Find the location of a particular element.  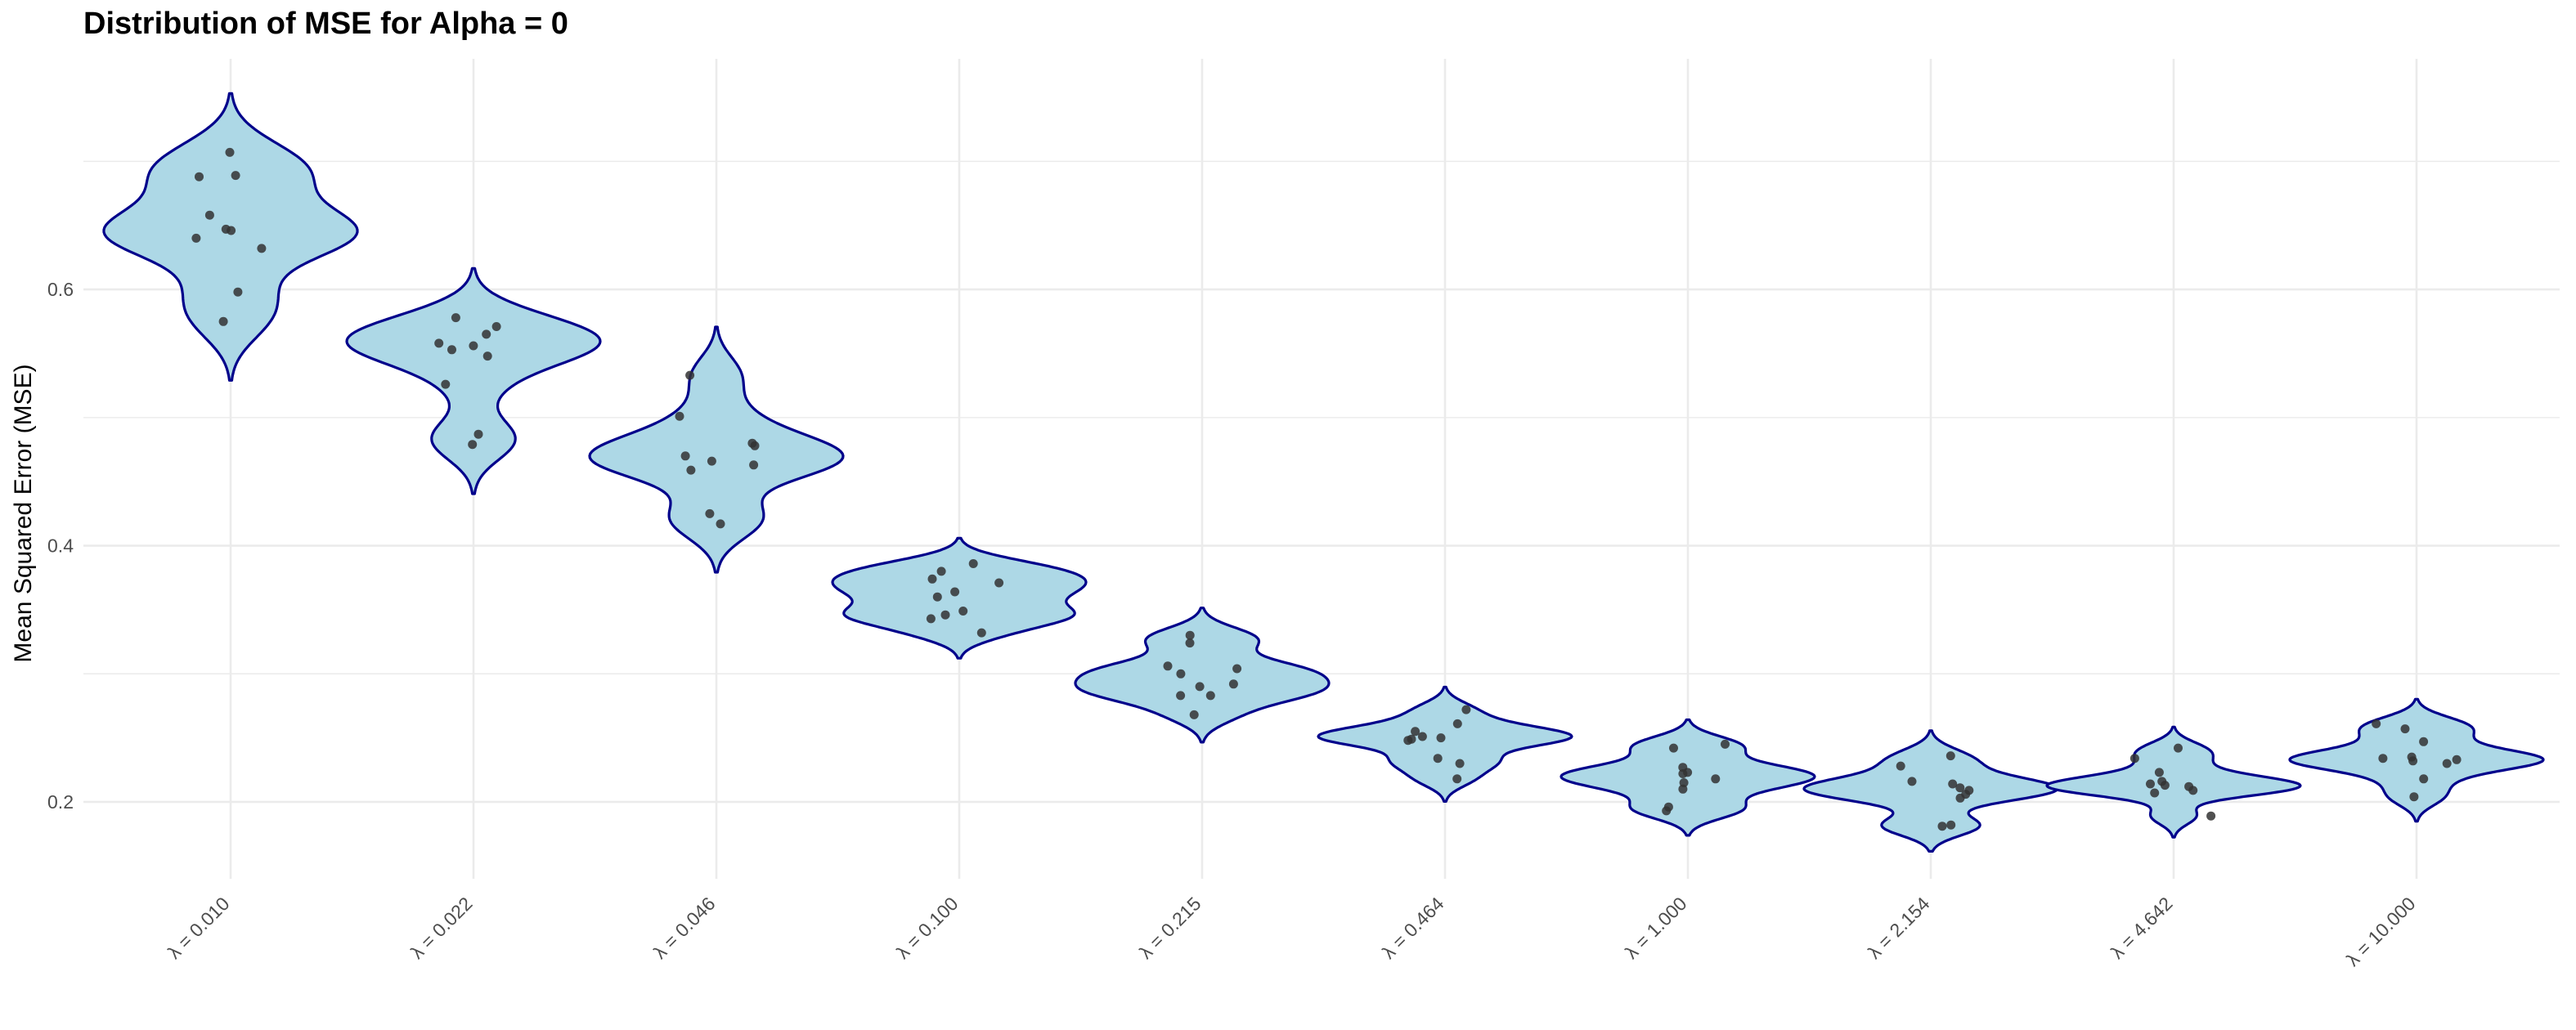

x-tick-label: λ = 1.000 is located at coordinates (1656, 928).